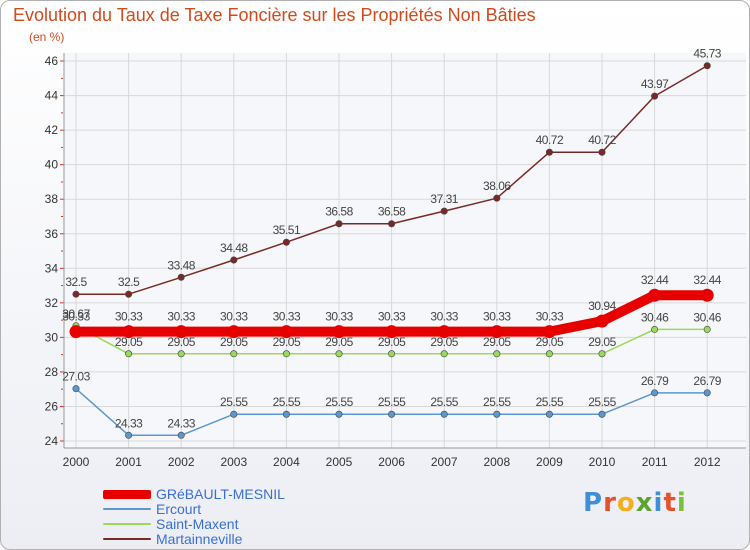 The width and height of the screenshot is (750, 550). Describe the element at coordinates (52, 96) in the screenshot. I see `y-tick-label: 44` at that location.